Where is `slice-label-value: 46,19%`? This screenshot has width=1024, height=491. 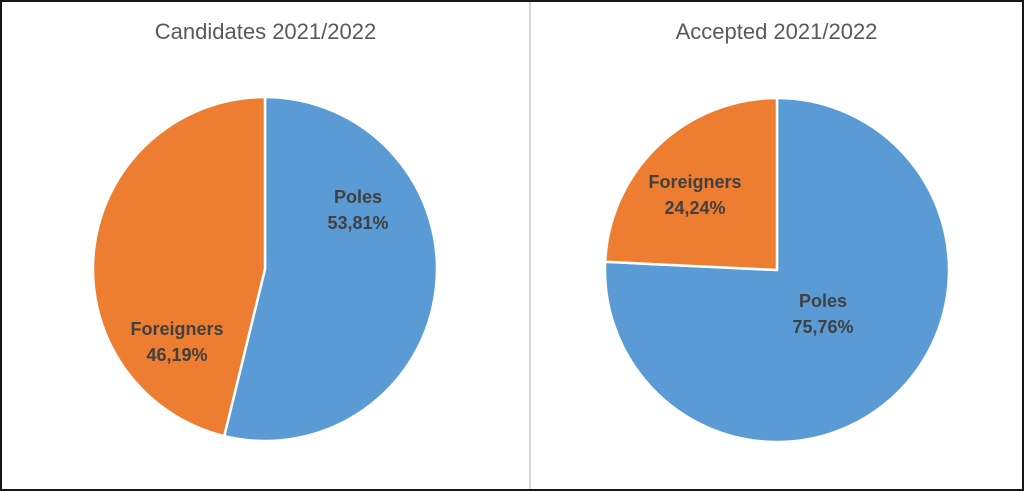 slice-label-value: 46,19% is located at coordinates (177, 355).